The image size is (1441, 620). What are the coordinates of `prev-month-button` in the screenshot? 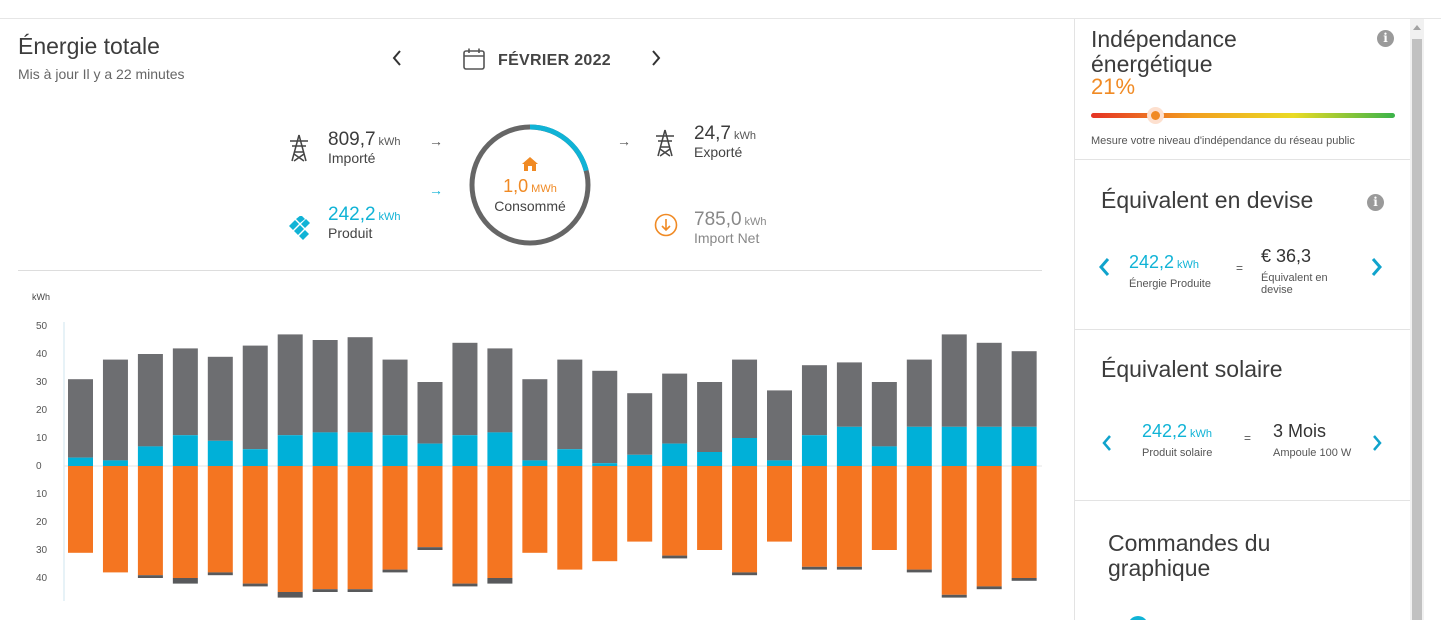 It's located at (397, 60).